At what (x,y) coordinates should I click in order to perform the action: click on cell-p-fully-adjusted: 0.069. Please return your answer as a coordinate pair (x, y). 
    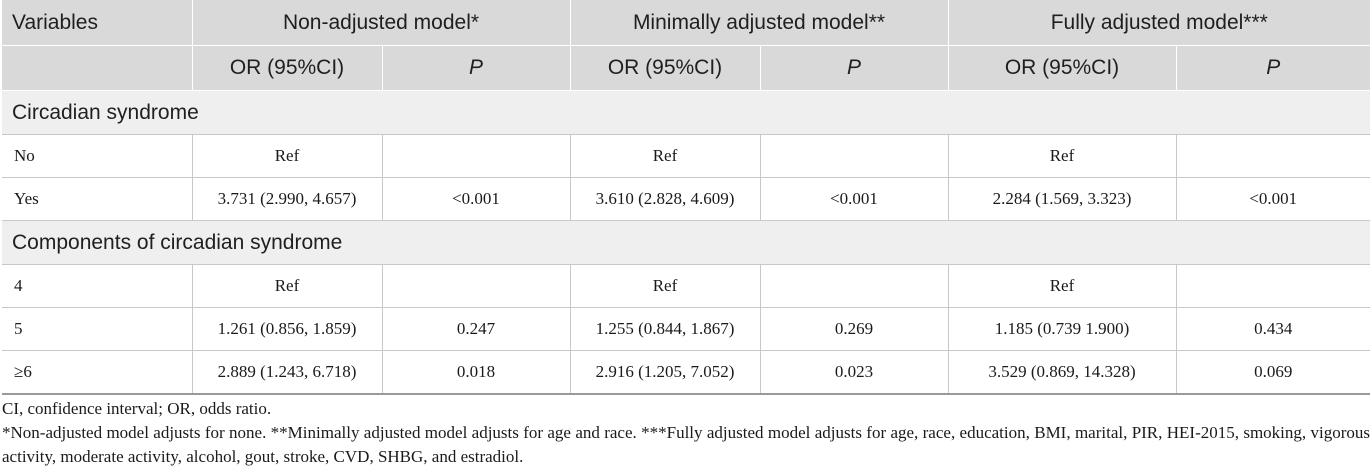
    Looking at the image, I should click on (1273, 372).